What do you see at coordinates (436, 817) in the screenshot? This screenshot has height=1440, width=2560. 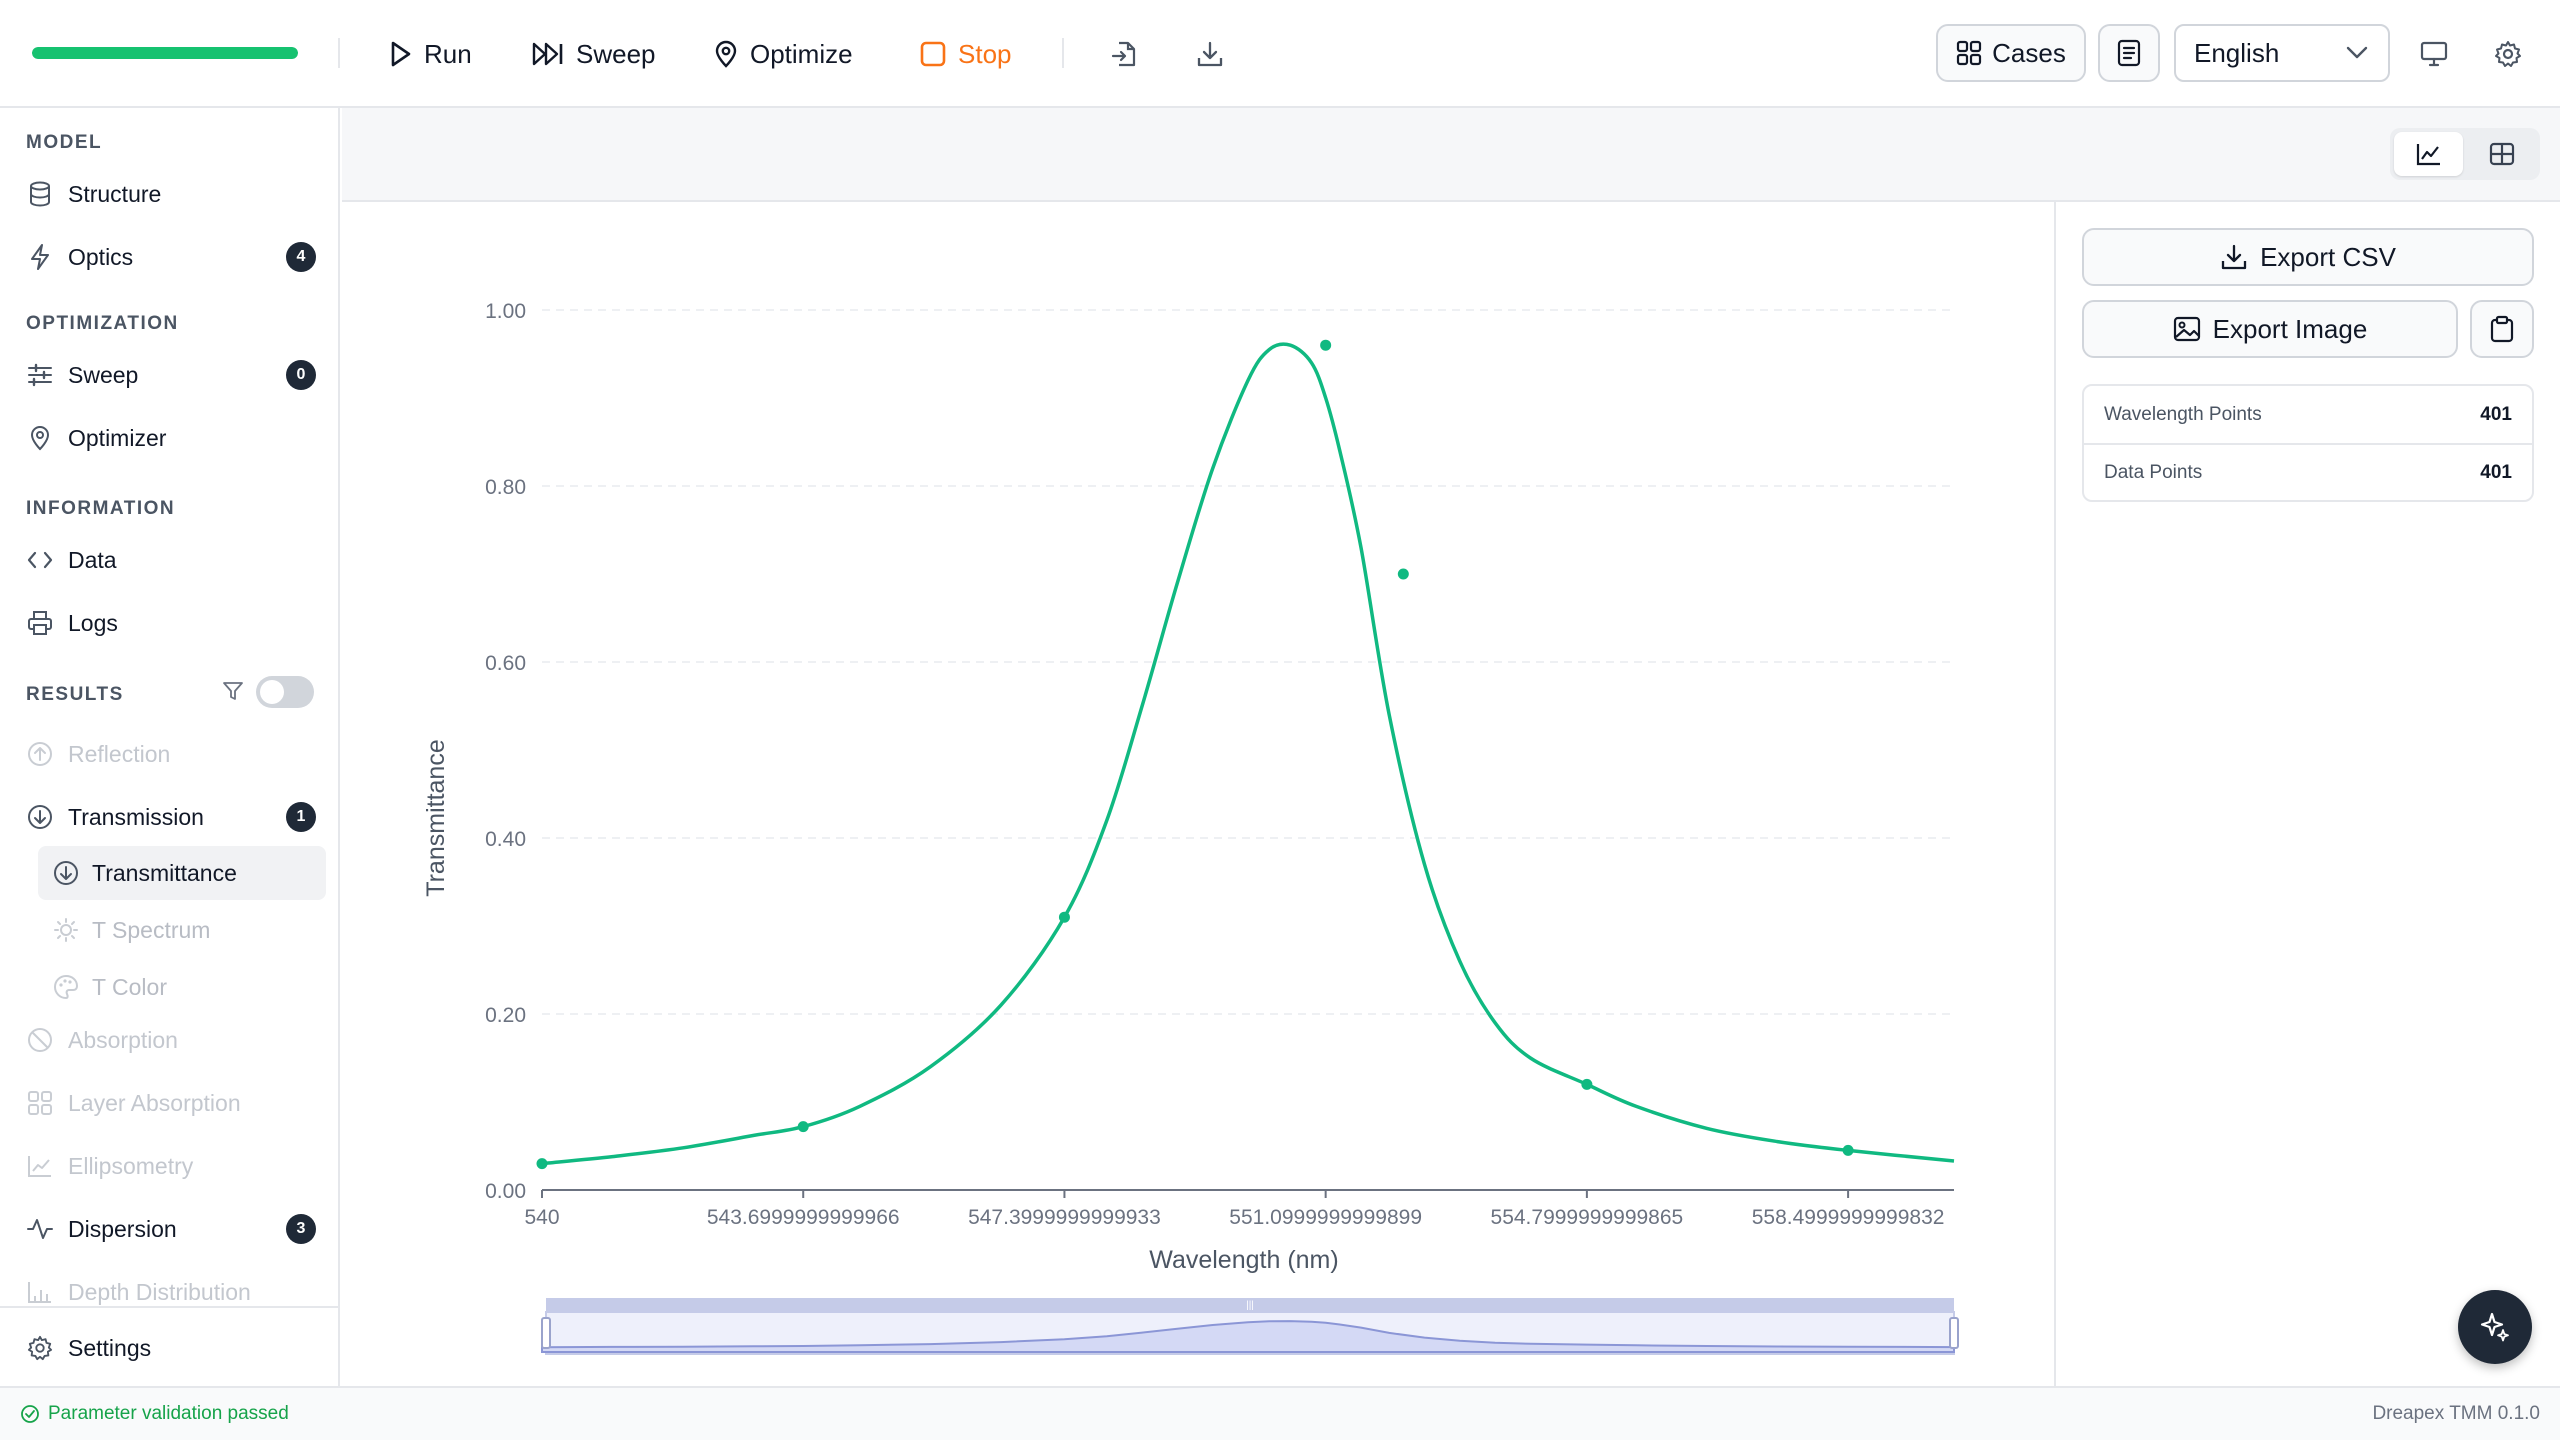 I see `y-axis-label: Transmittance` at bounding box center [436, 817].